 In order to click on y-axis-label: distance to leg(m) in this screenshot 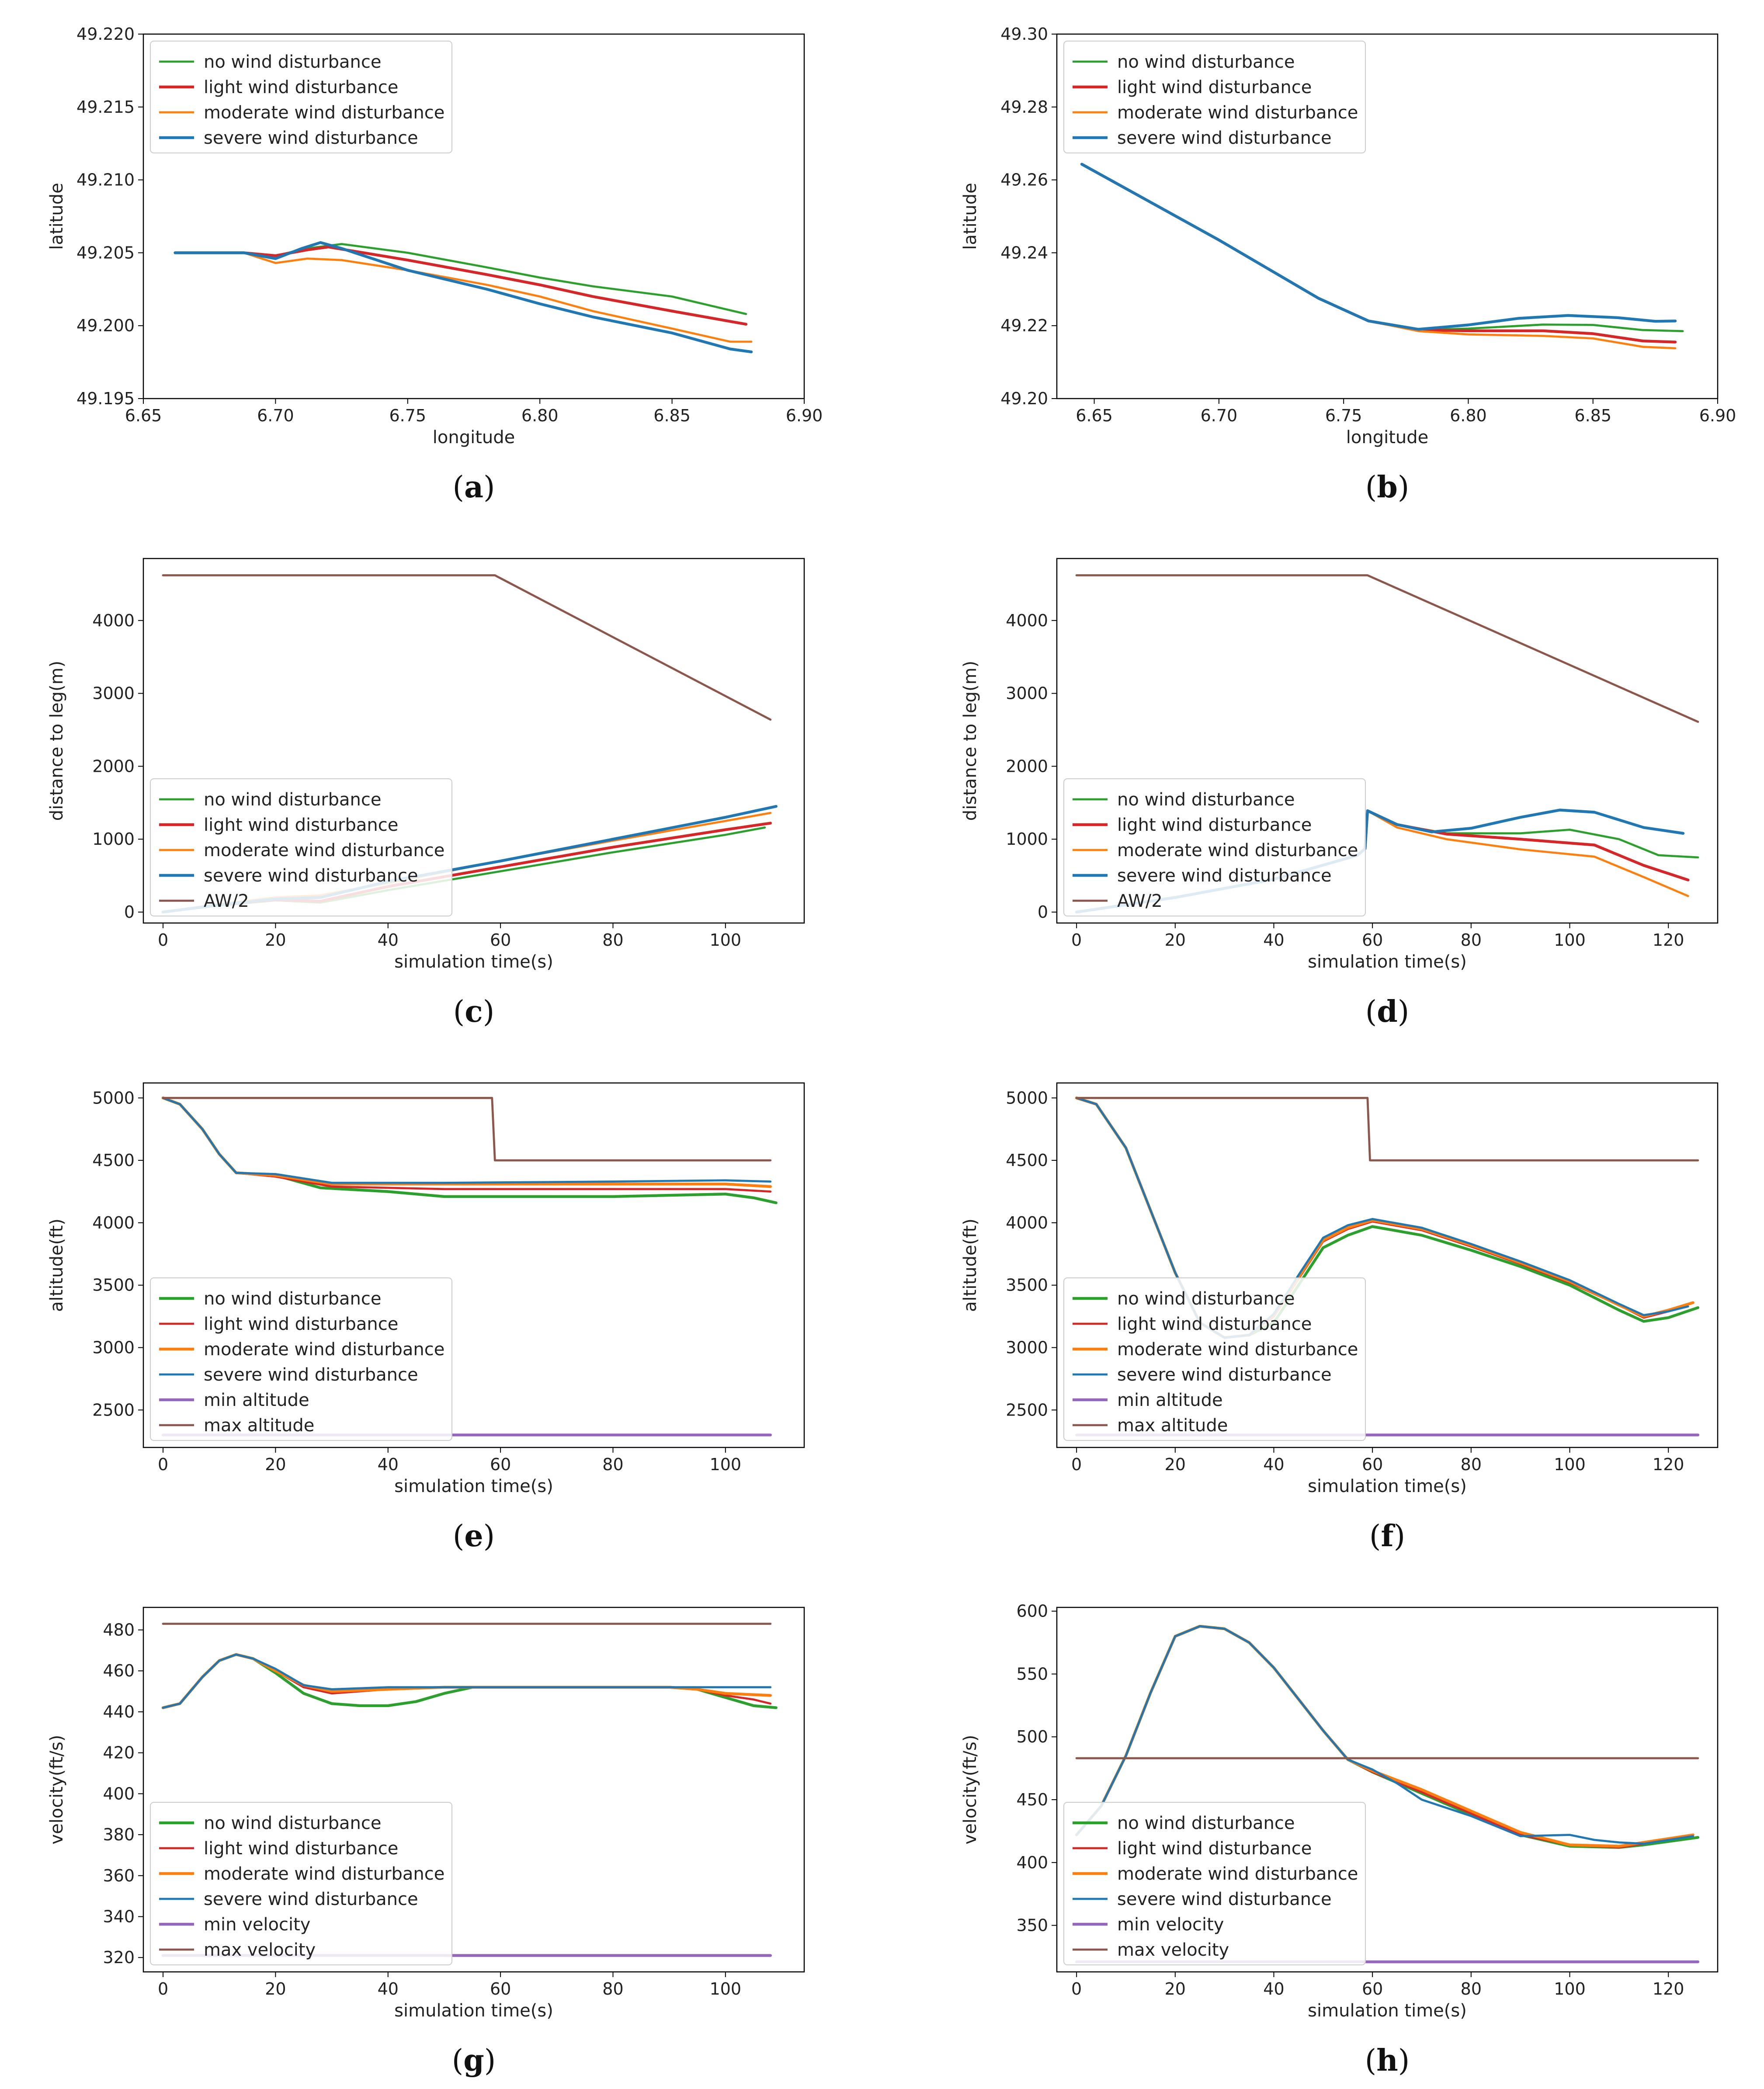, I will do `click(57, 741)`.